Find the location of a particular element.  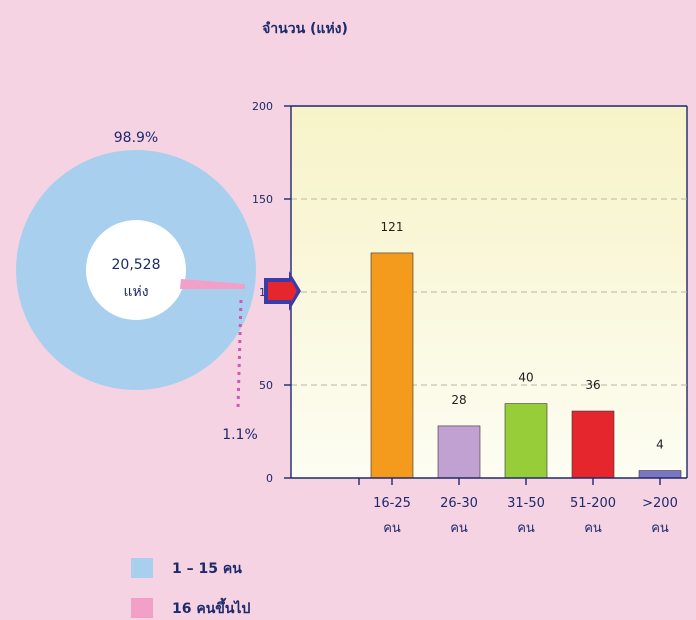

donut-hole is located at coordinates (136, 270).